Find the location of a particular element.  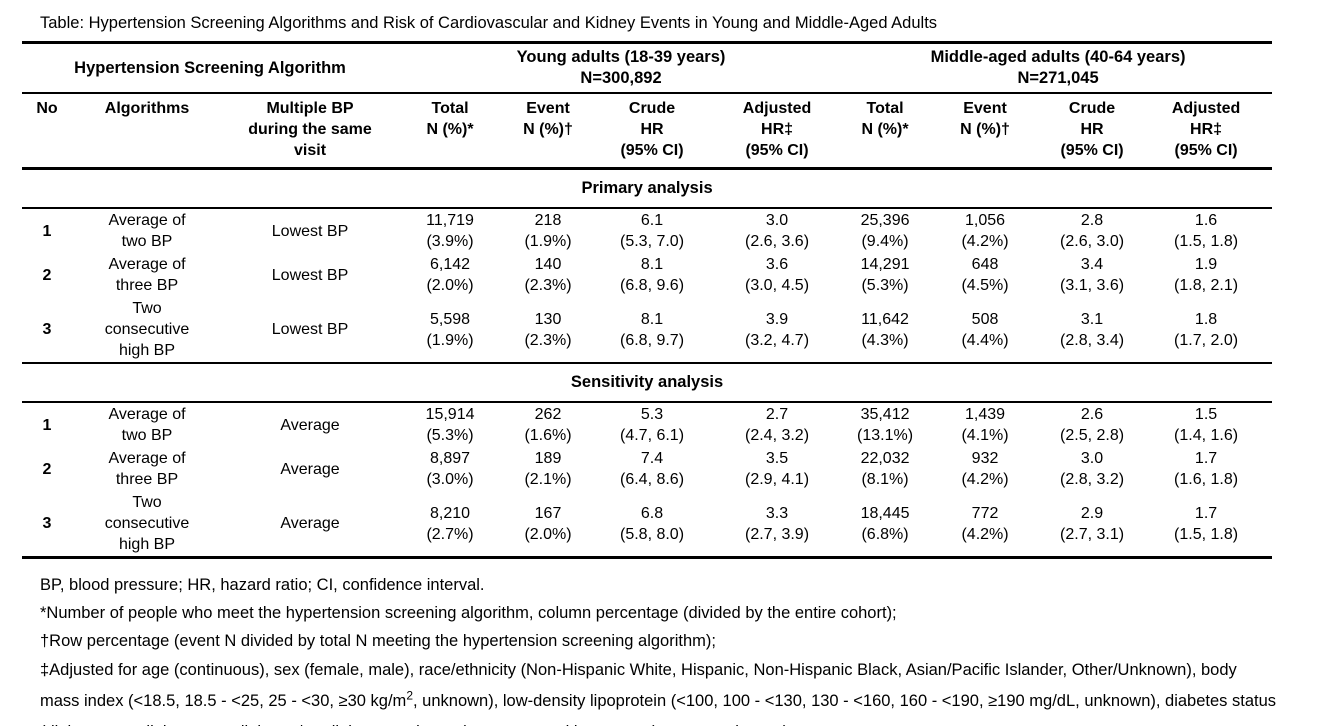

section-header-primary: Primary analysis is located at coordinates (647, 188).